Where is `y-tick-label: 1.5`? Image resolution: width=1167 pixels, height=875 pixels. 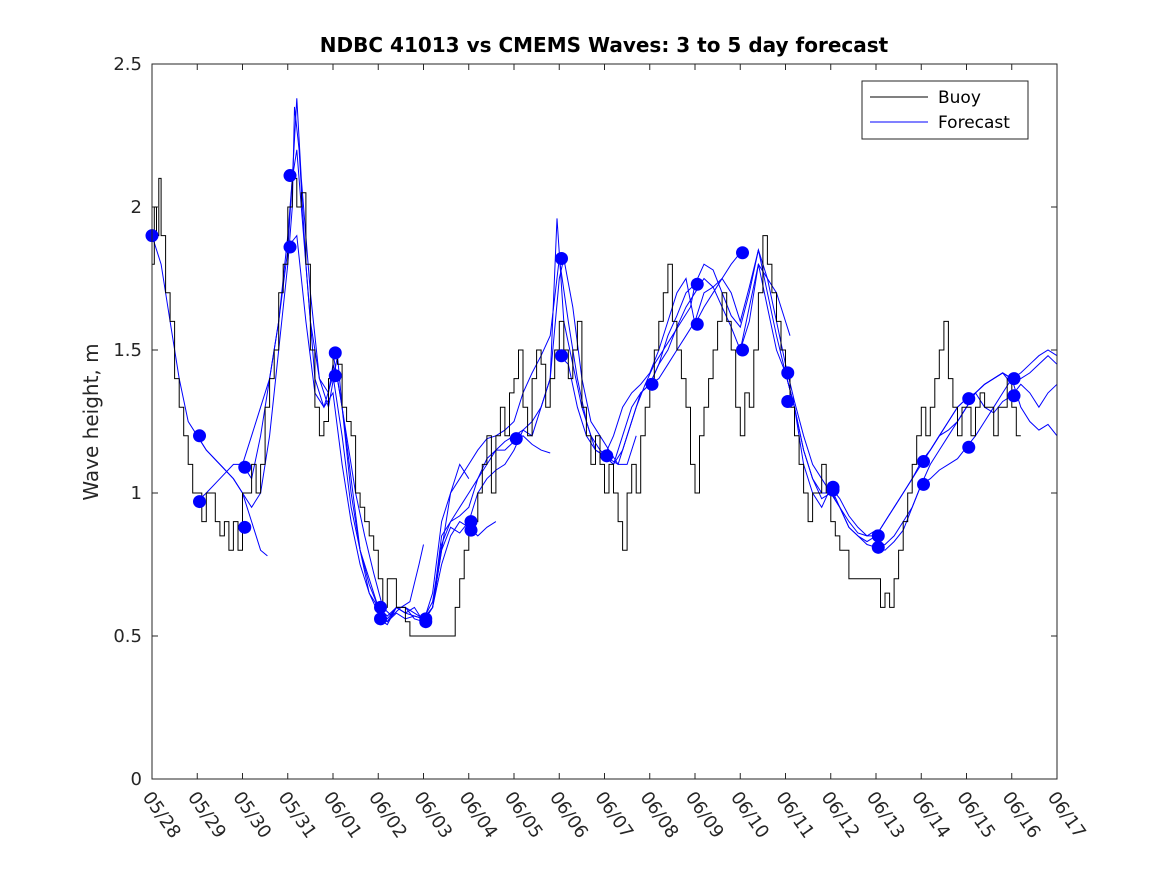
y-tick-label: 1.5 is located at coordinates (127, 350).